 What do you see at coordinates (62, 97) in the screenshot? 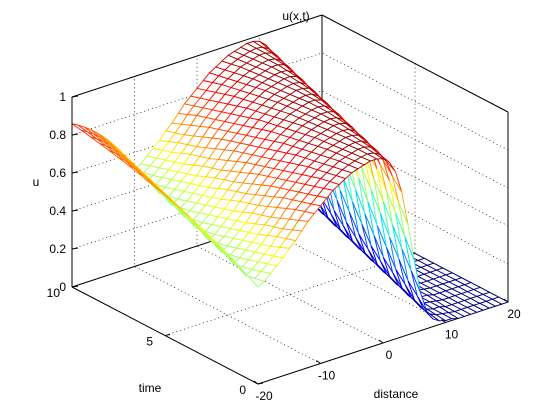
I see `tick-label: 1` at bounding box center [62, 97].